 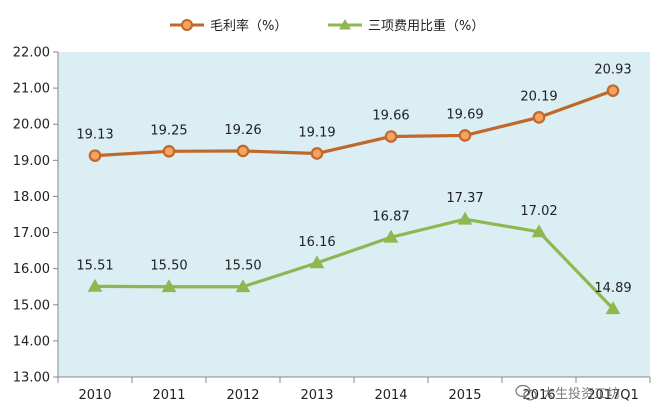 What do you see at coordinates (390, 395) in the screenshot?
I see `x-tick-label: 2014` at bounding box center [390, 395].